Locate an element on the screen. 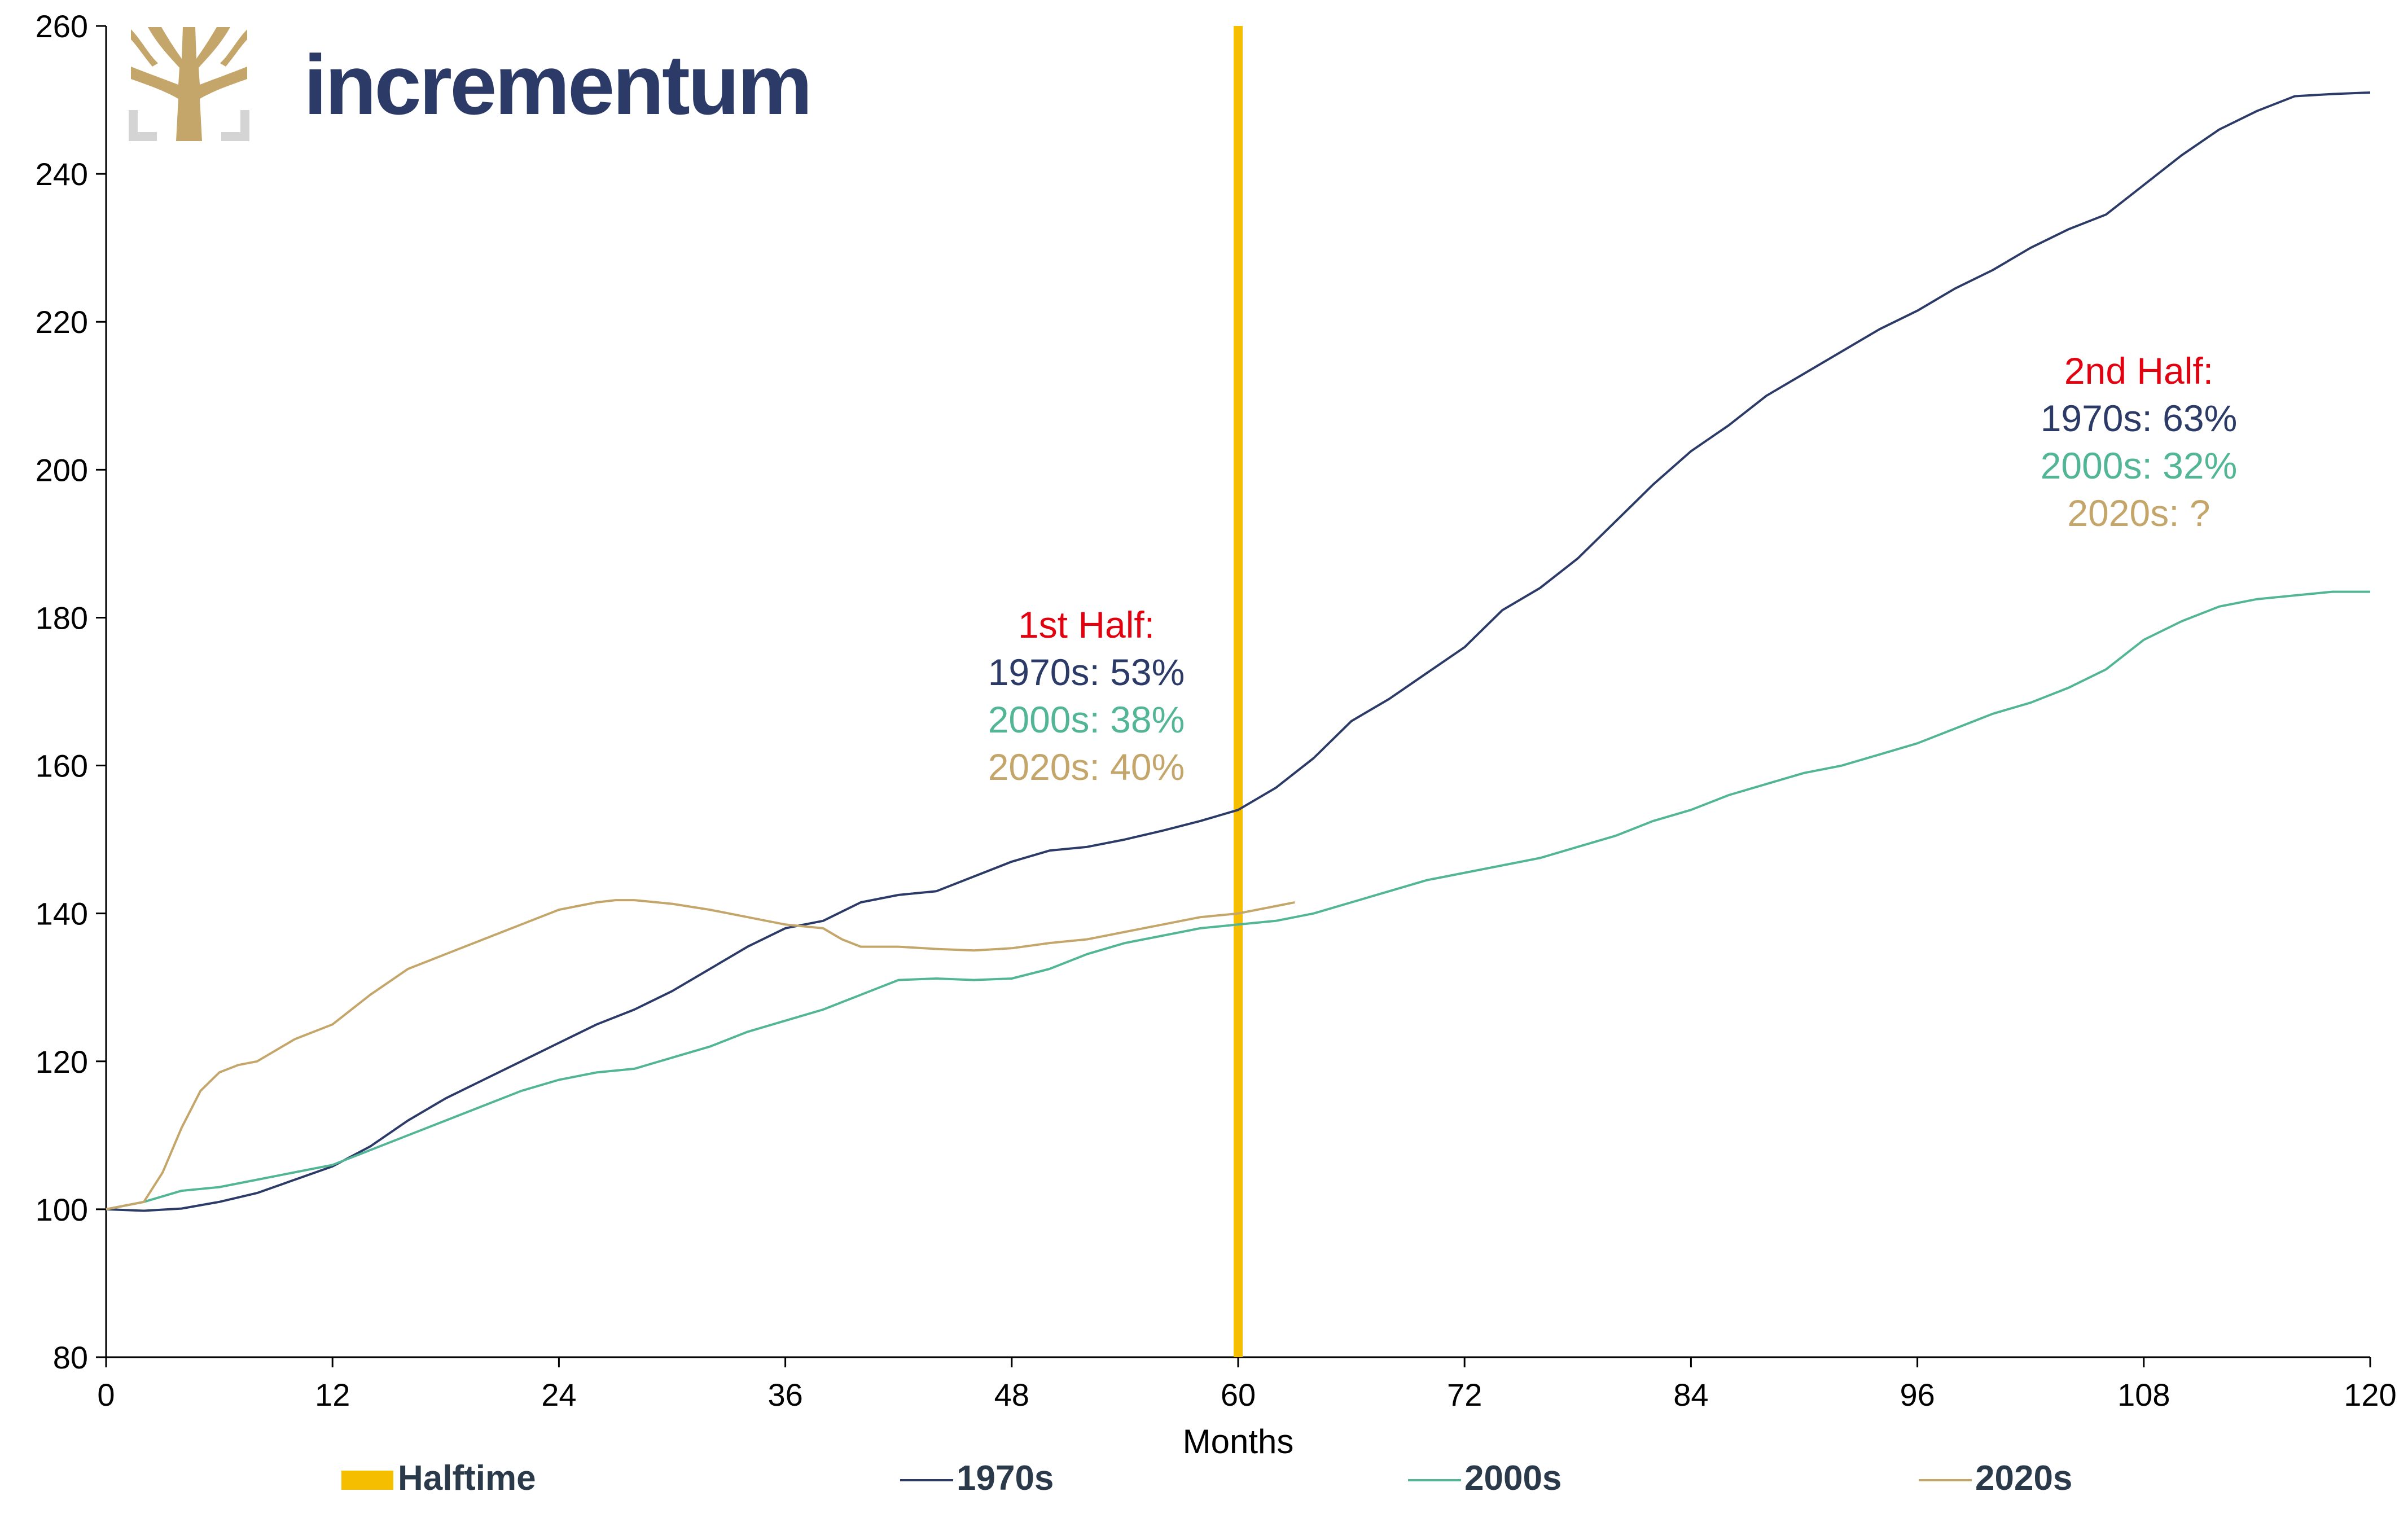 The image size is (2408, 1531). x-tick-label: 60 is located at coordinates (1238, 1395).